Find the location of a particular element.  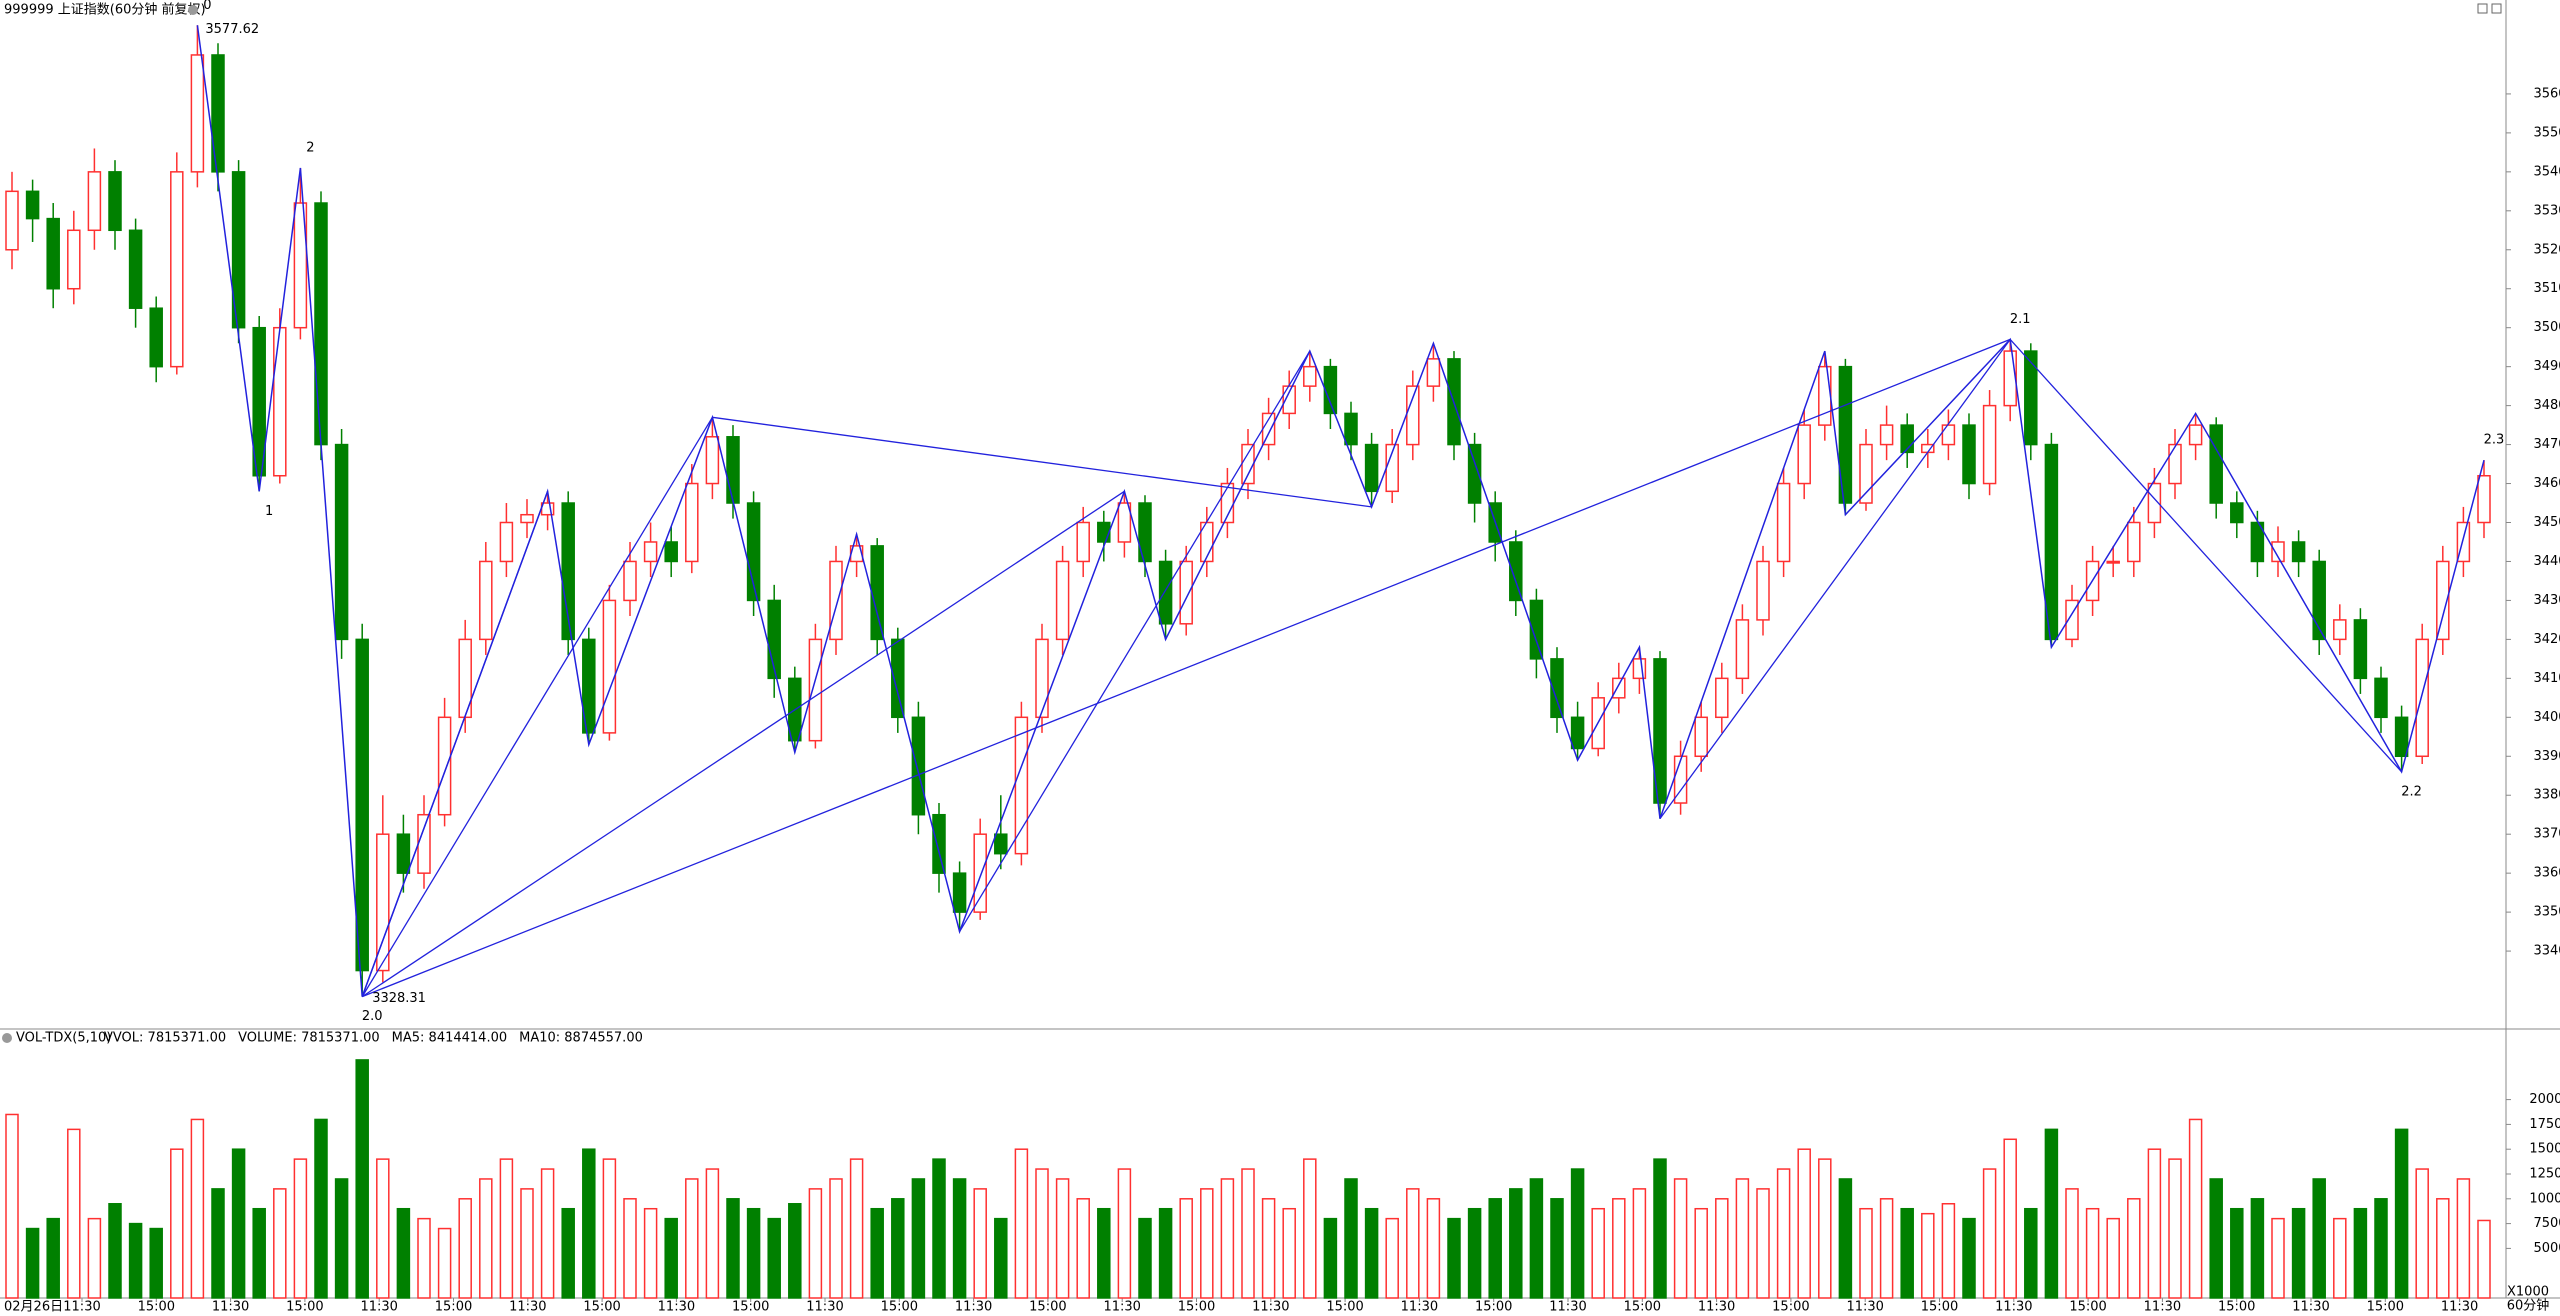

y-tick-label: 3460 is located at coordinates (2546, 483).